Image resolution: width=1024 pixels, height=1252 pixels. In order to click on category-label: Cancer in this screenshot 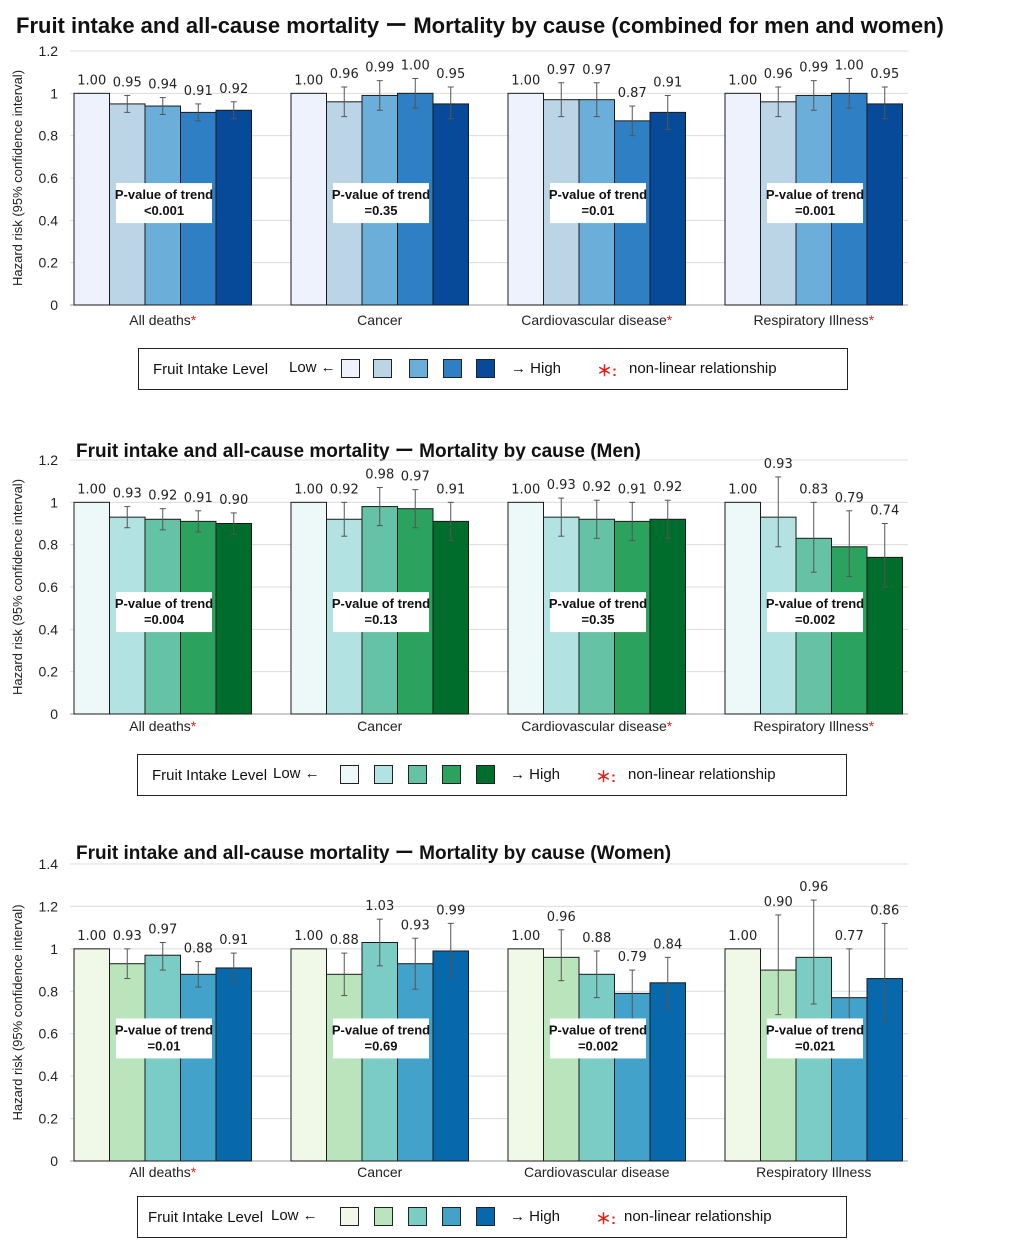, I will do `click(379, 320)`.